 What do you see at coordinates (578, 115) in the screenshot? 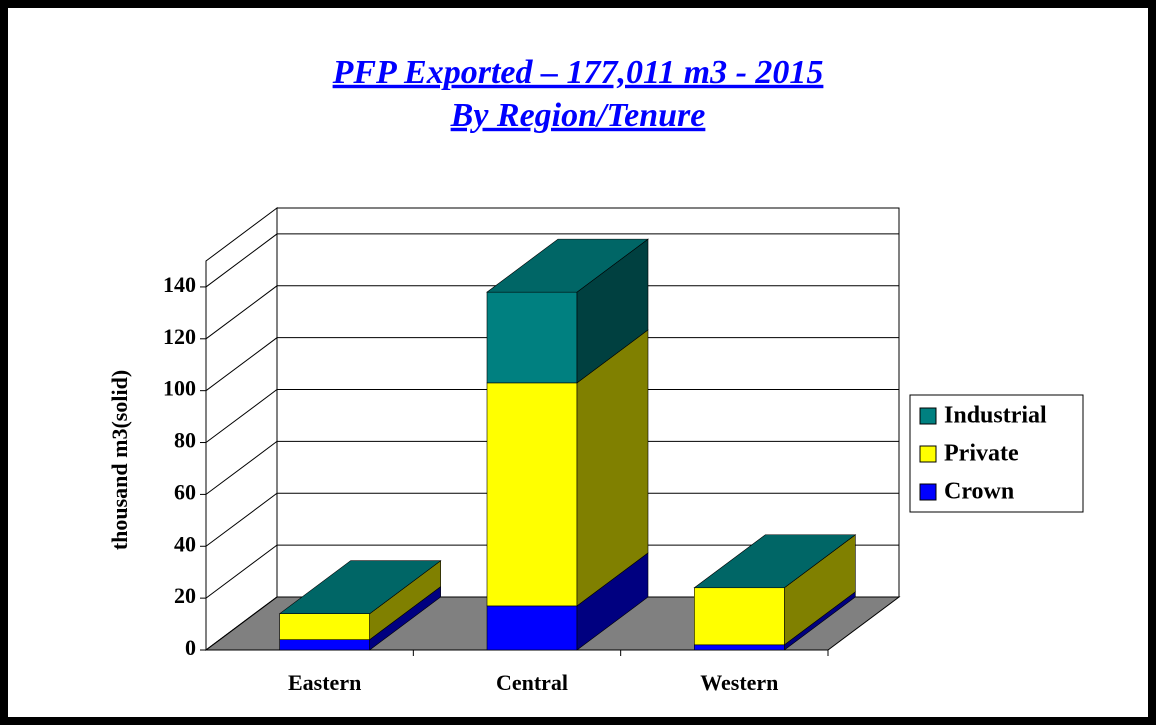
I see `chart-subtitle: By Region/Tenure` at bounding box center [578, 115].